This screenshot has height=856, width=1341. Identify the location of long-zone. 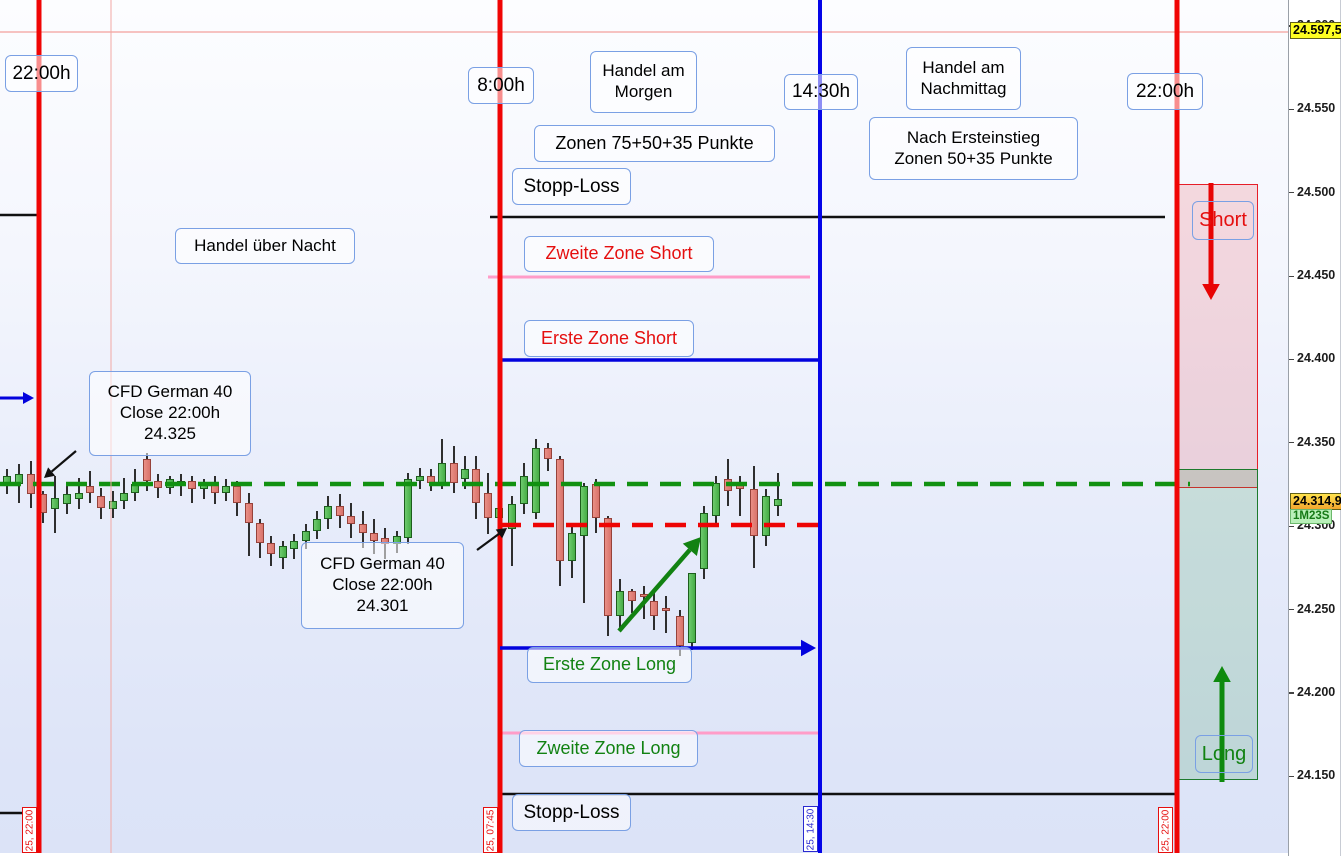
(1217, 624).